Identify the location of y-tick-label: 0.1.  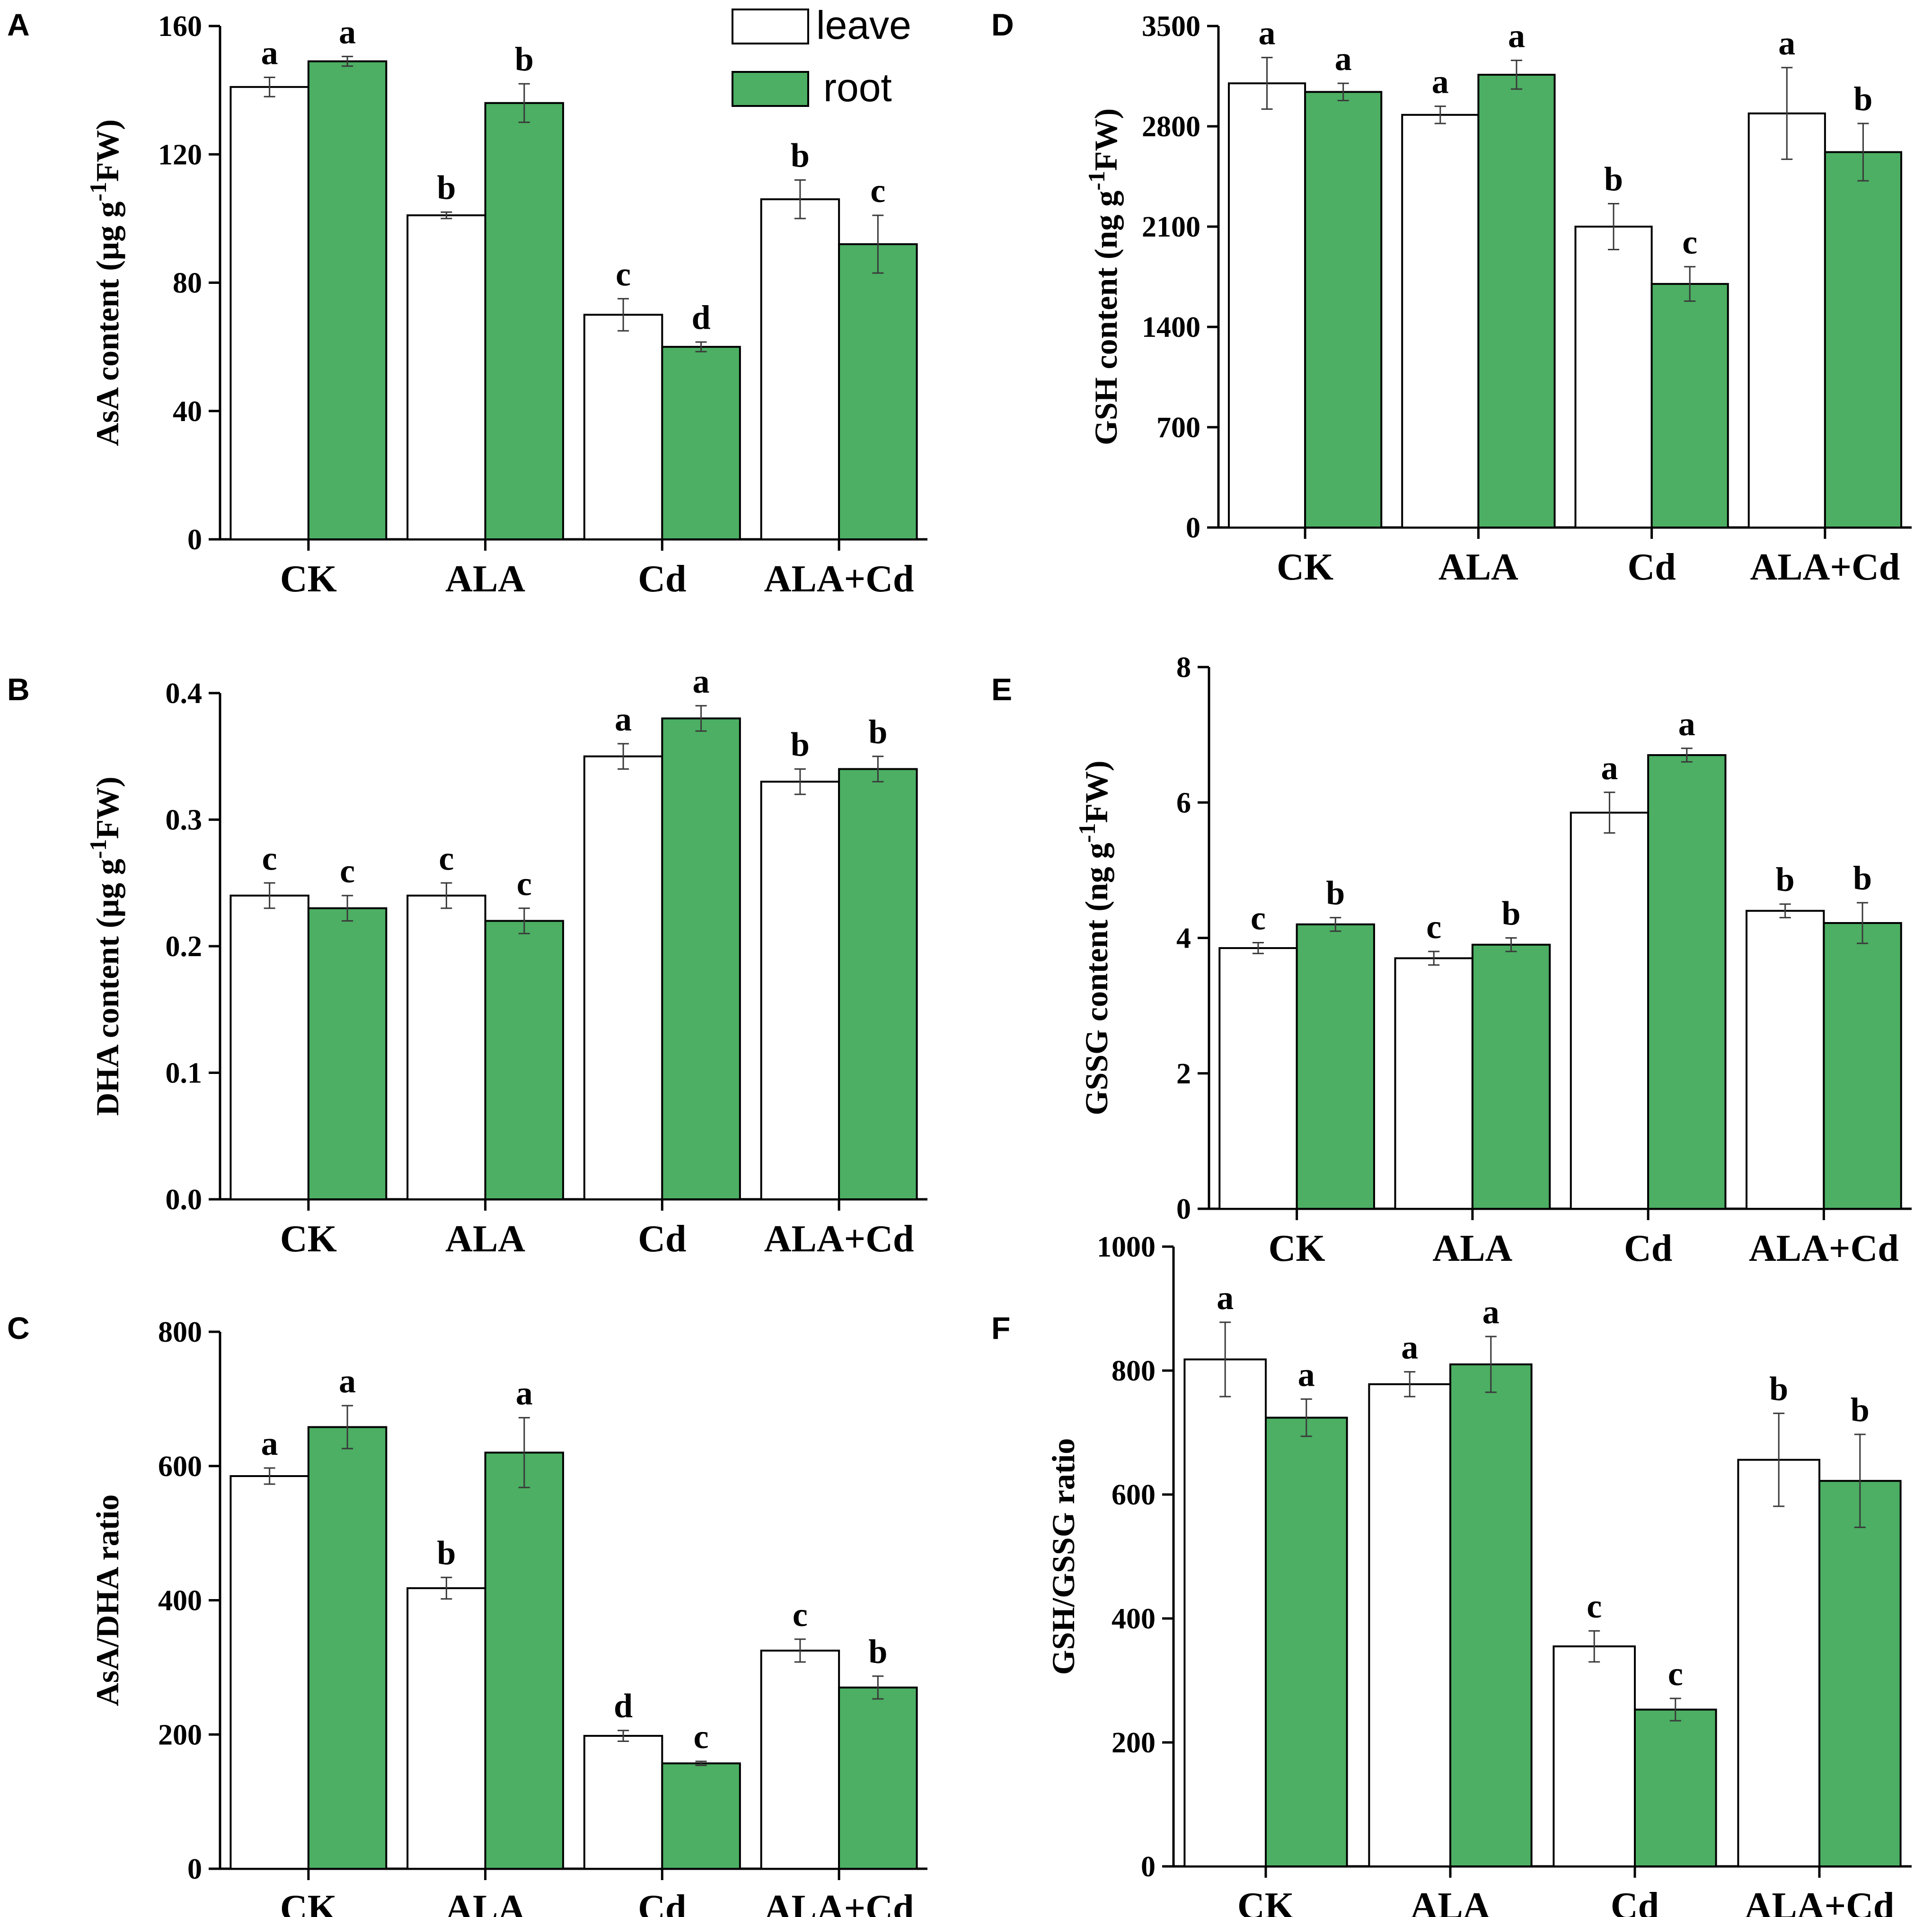
(184, 1074).